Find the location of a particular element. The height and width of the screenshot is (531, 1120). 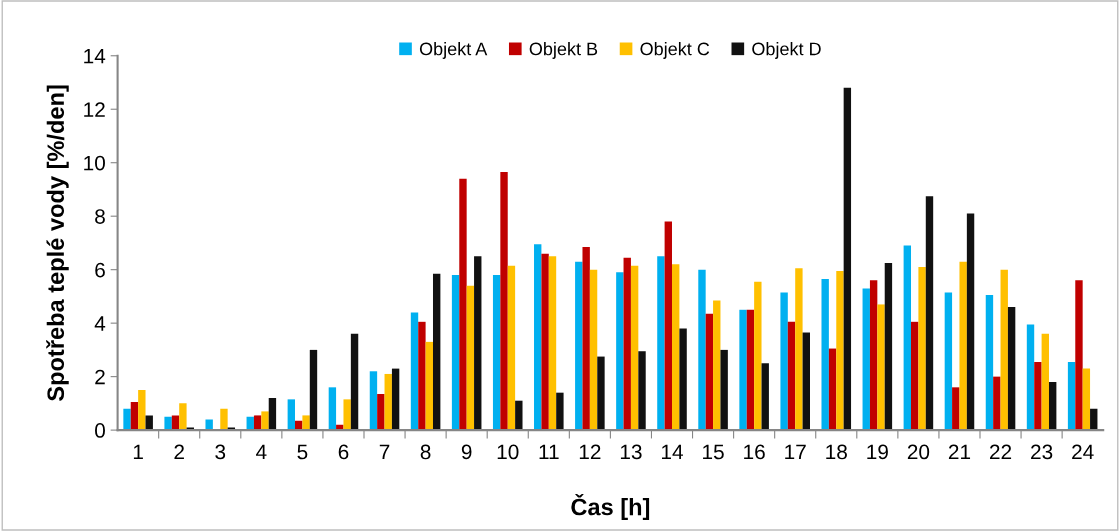

y-tick-label: 10 is located at coordinates (94, 163).